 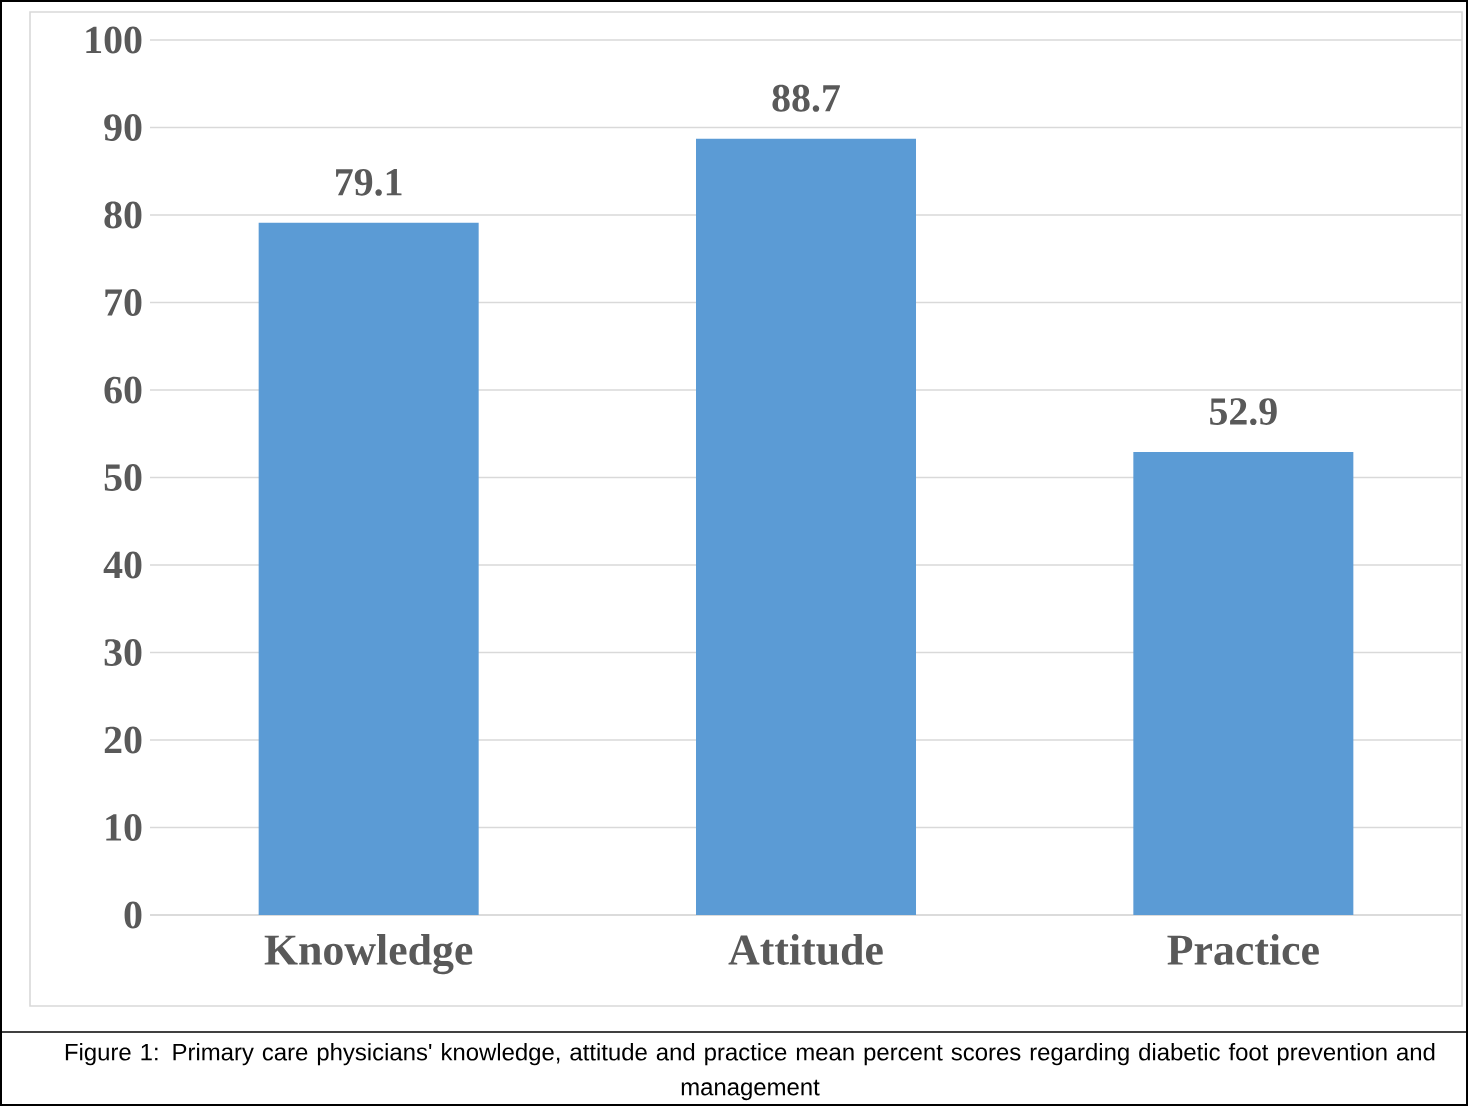 What do you see at coordinates (1243, 412) in the screenshot?
I see `data-label: 52.9` at bounding box center [1243, 412].